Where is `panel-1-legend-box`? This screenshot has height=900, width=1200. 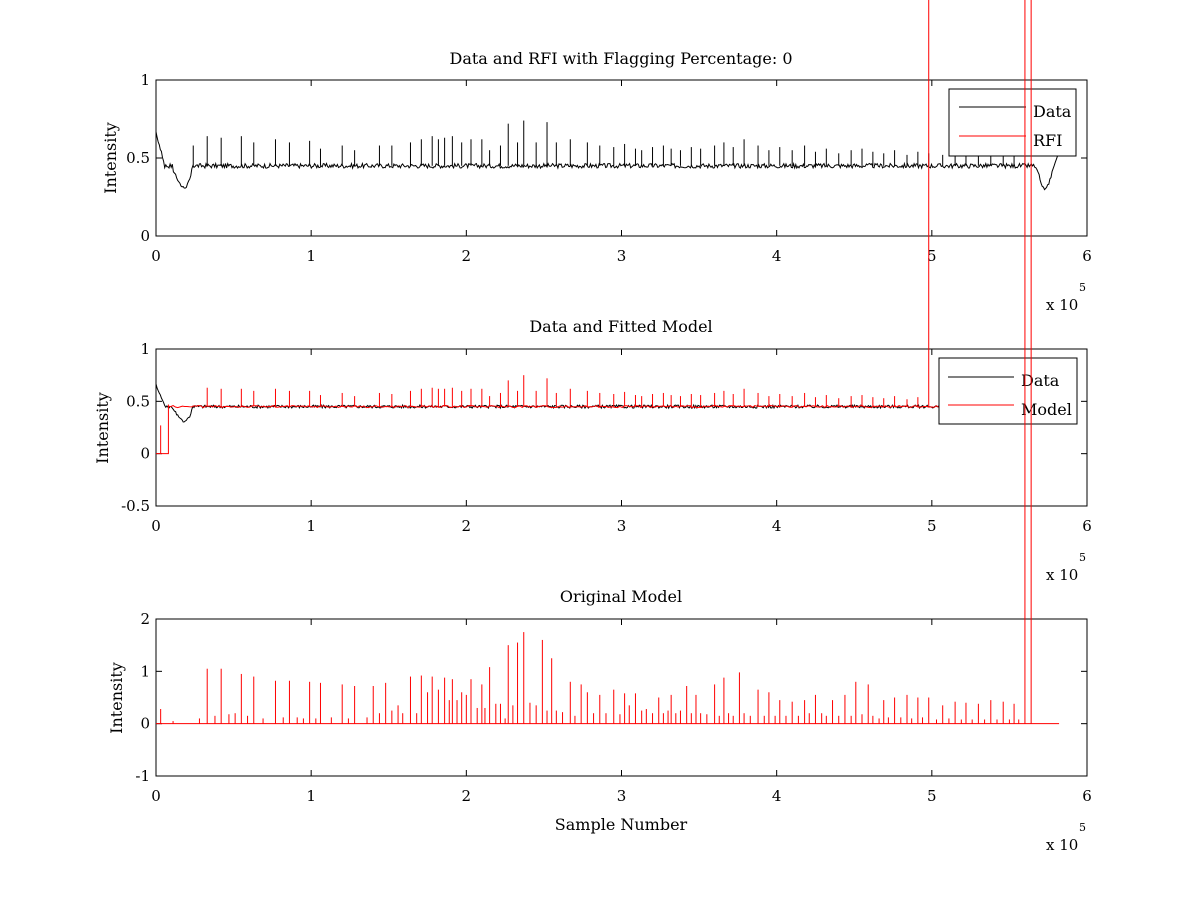
panel-1-legend-box is located at coordinates (1012, 122).